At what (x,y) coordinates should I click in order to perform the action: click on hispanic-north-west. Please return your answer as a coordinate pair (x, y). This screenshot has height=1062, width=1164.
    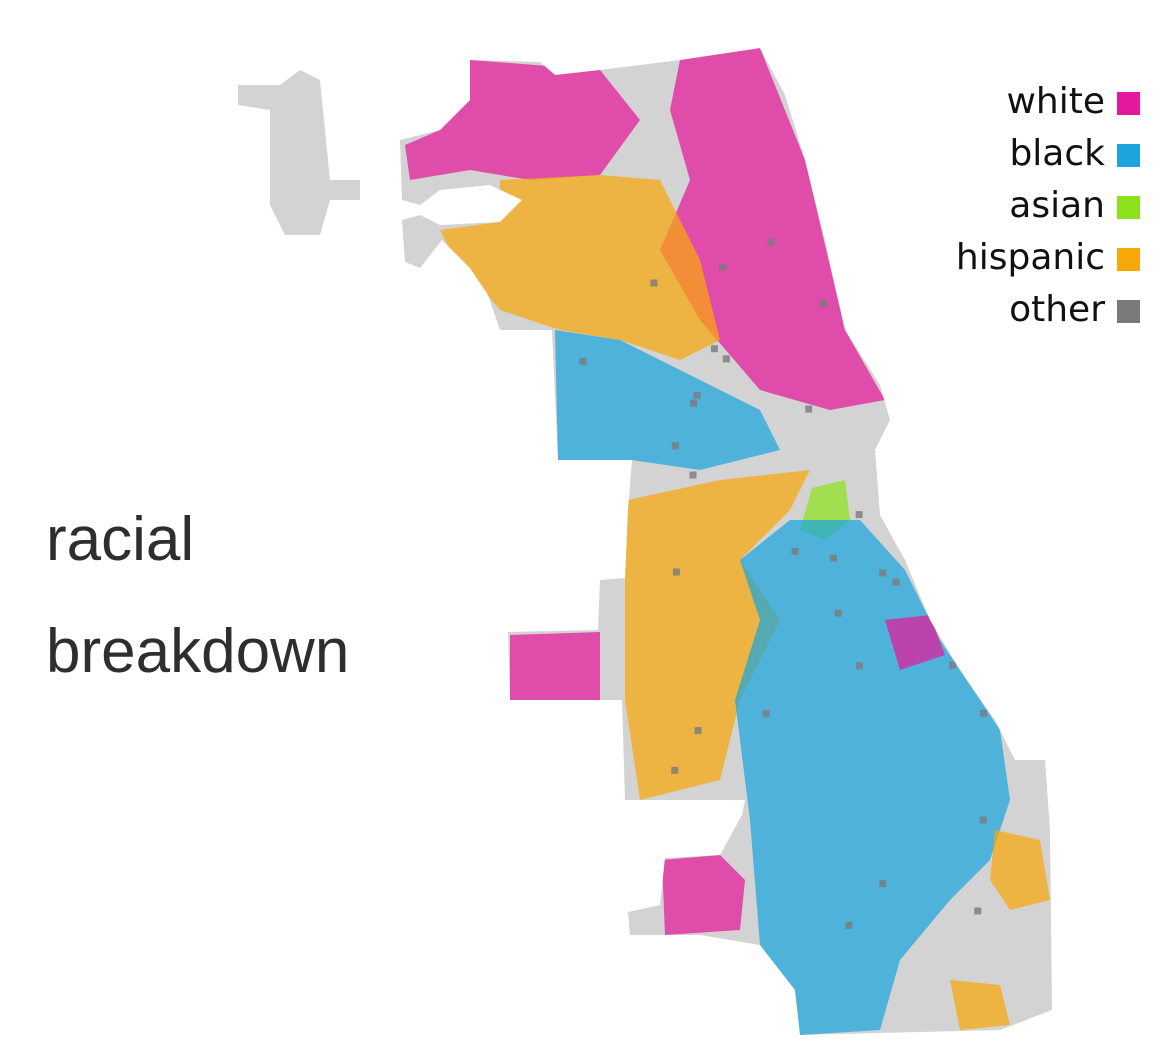
    Looking at the image, I should click on (580, 267).